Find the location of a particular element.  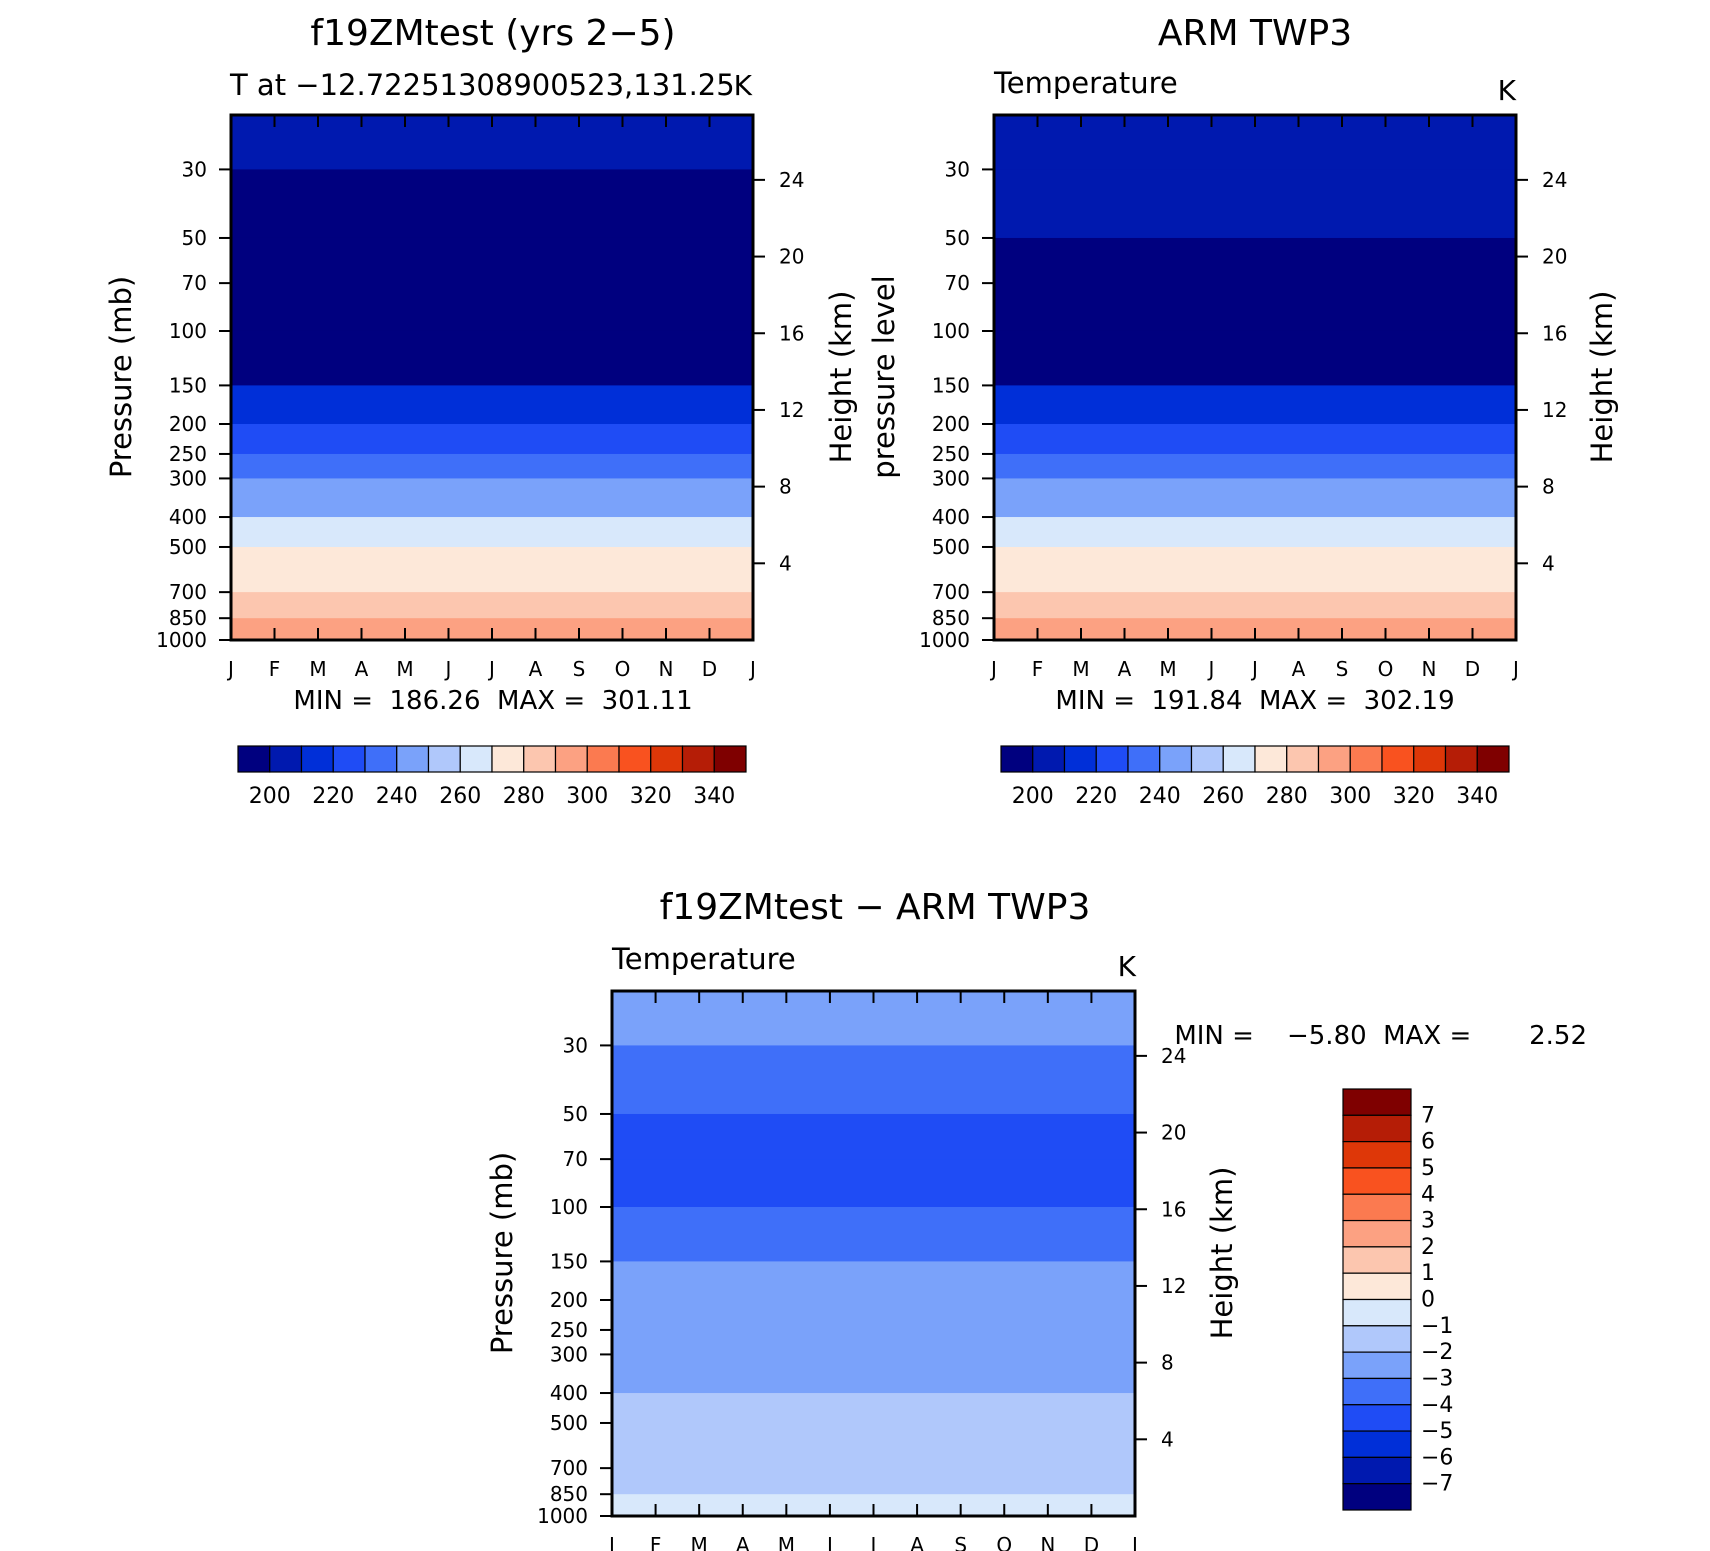

colorbar-label: 2 is located at coordinates (1428, 1247).